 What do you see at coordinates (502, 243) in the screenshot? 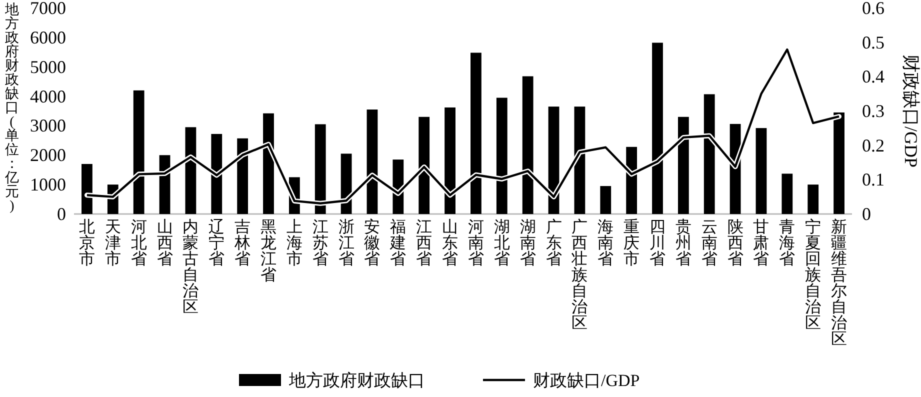
I see `x-tick-label: 湖北省` at bounding box center [502, 243].